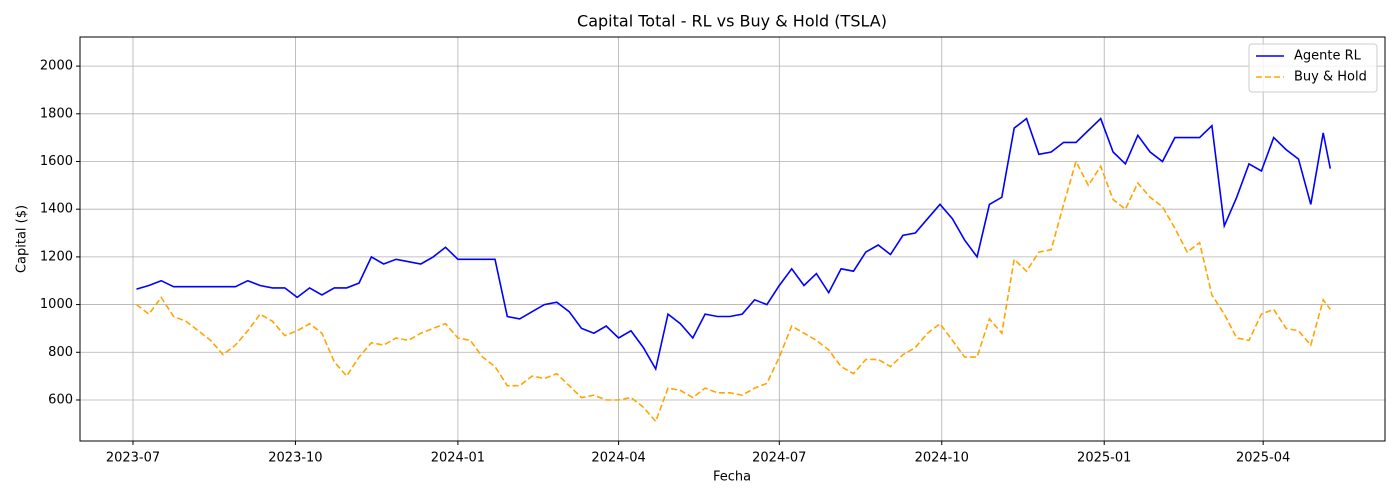  I want to click on y-tick-label: 1200, so click(56, 256).